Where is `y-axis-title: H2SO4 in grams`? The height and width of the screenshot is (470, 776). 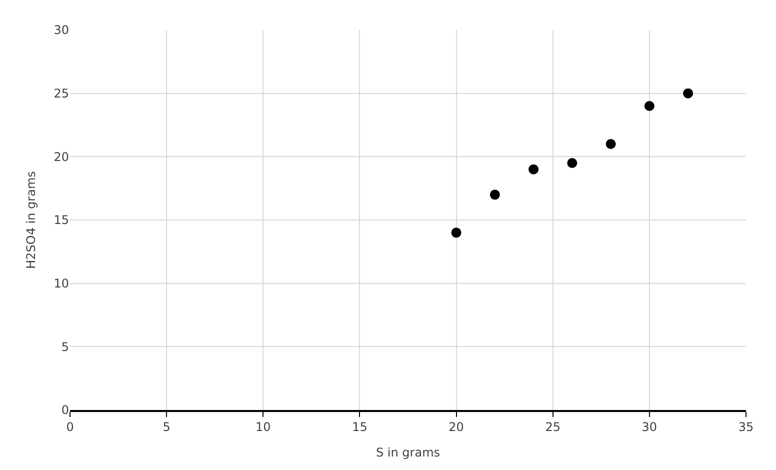
y-axis-title: H2SO4 in grams is located at coordinates (31, 220).